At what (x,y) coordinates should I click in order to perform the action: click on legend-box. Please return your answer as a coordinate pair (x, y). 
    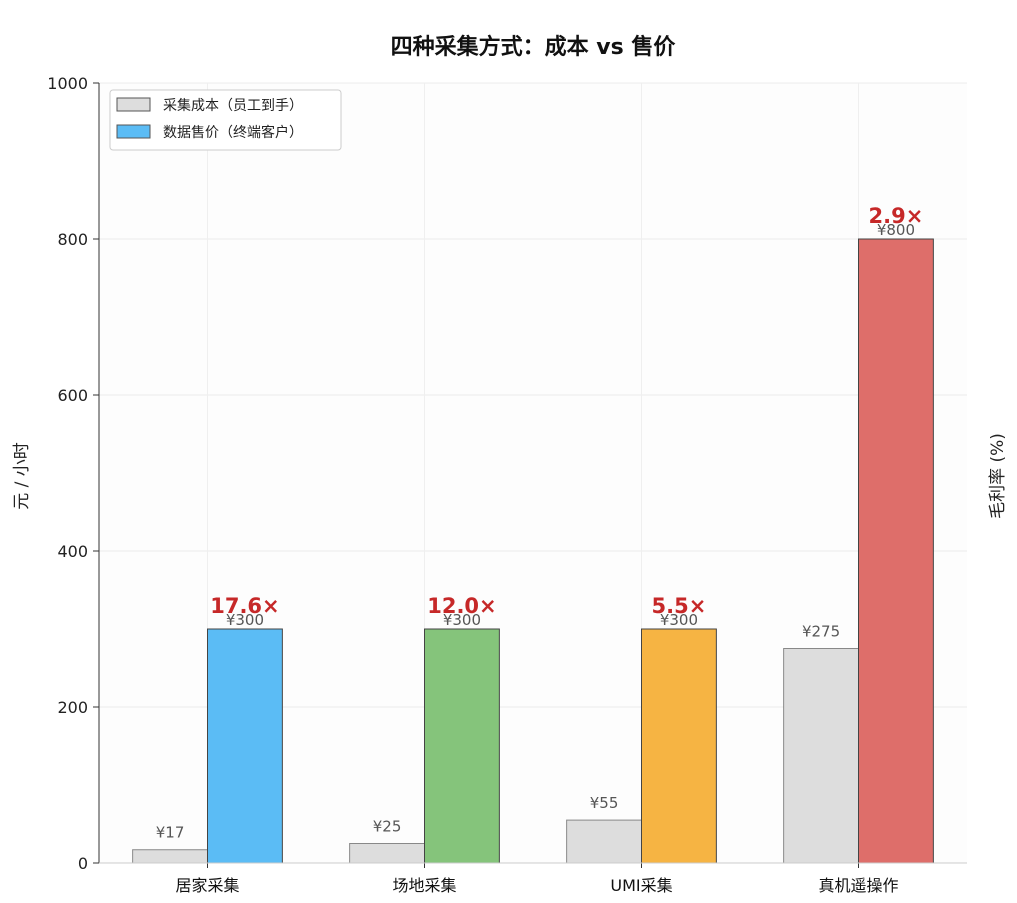
    Looking at the image, I should click on (225, 120).